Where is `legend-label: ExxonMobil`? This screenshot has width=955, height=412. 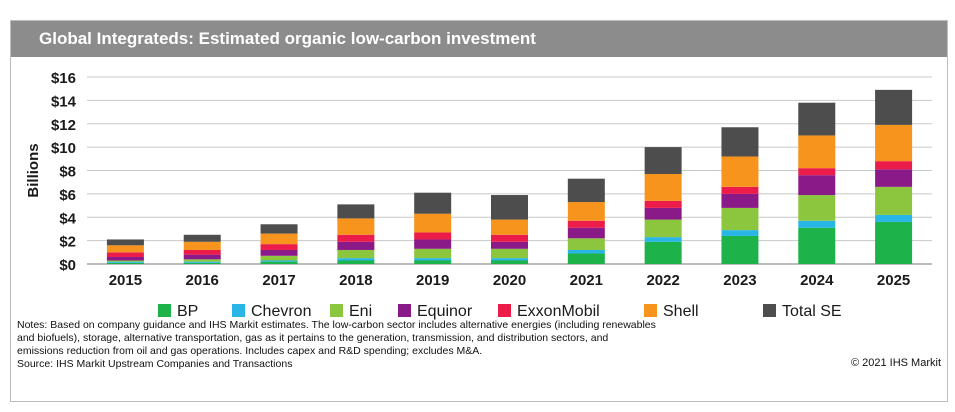
legend-label: ExxonMobil is located at coordinates (558, 311).